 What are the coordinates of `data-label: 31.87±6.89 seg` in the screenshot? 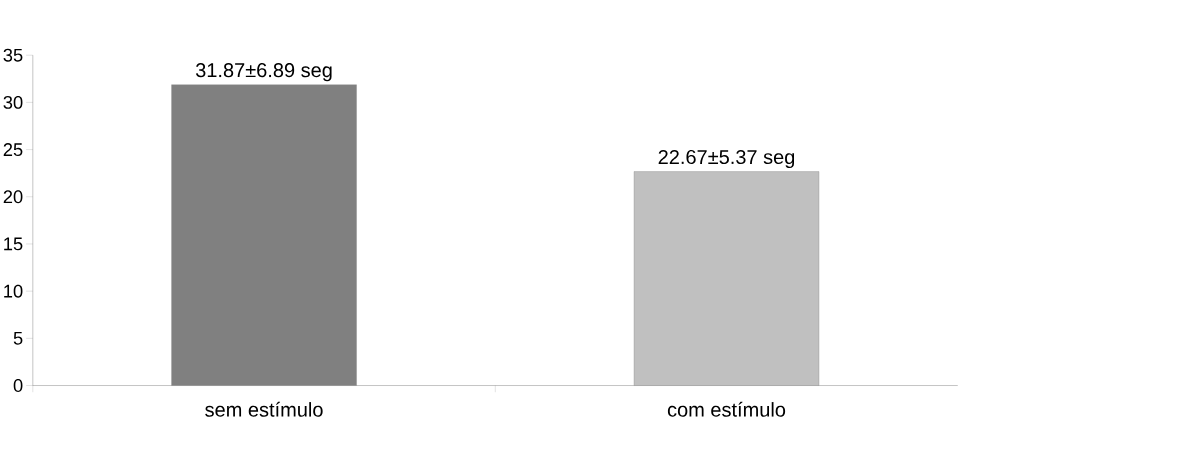 It's located at (263, 72).